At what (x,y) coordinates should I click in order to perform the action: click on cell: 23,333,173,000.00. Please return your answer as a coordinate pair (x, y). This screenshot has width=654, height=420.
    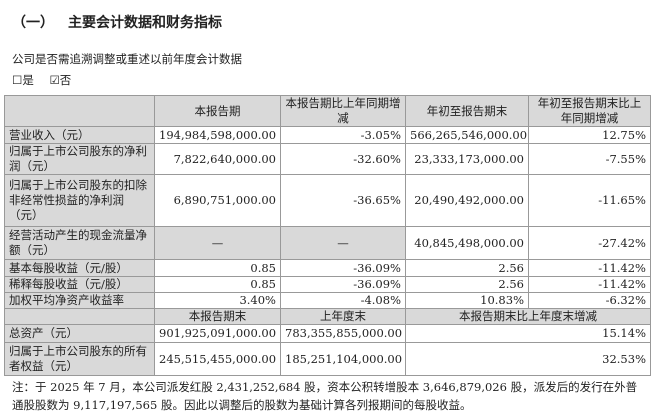
    Looking at the image, I should click on (467, 159).